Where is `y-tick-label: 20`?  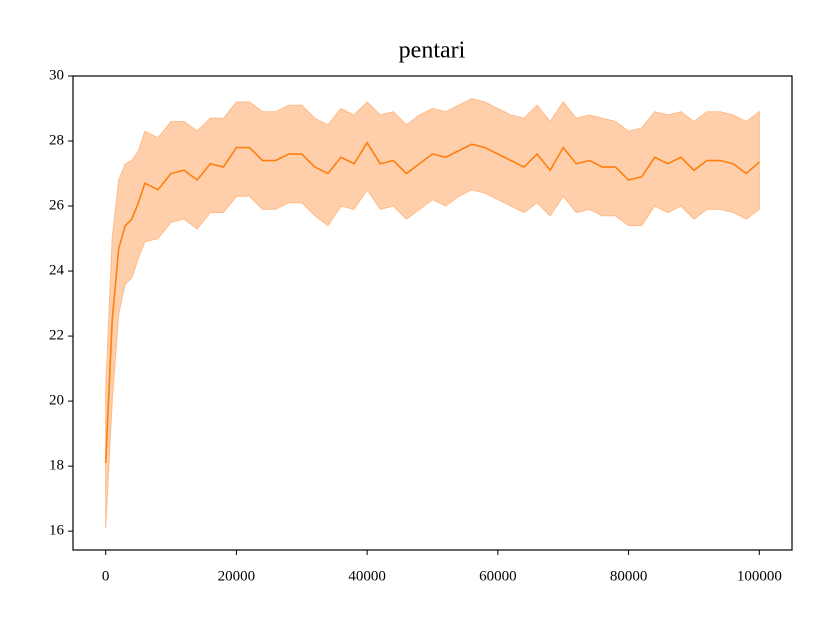 y-tick-label: 20 is located at coordinates (56, 401).